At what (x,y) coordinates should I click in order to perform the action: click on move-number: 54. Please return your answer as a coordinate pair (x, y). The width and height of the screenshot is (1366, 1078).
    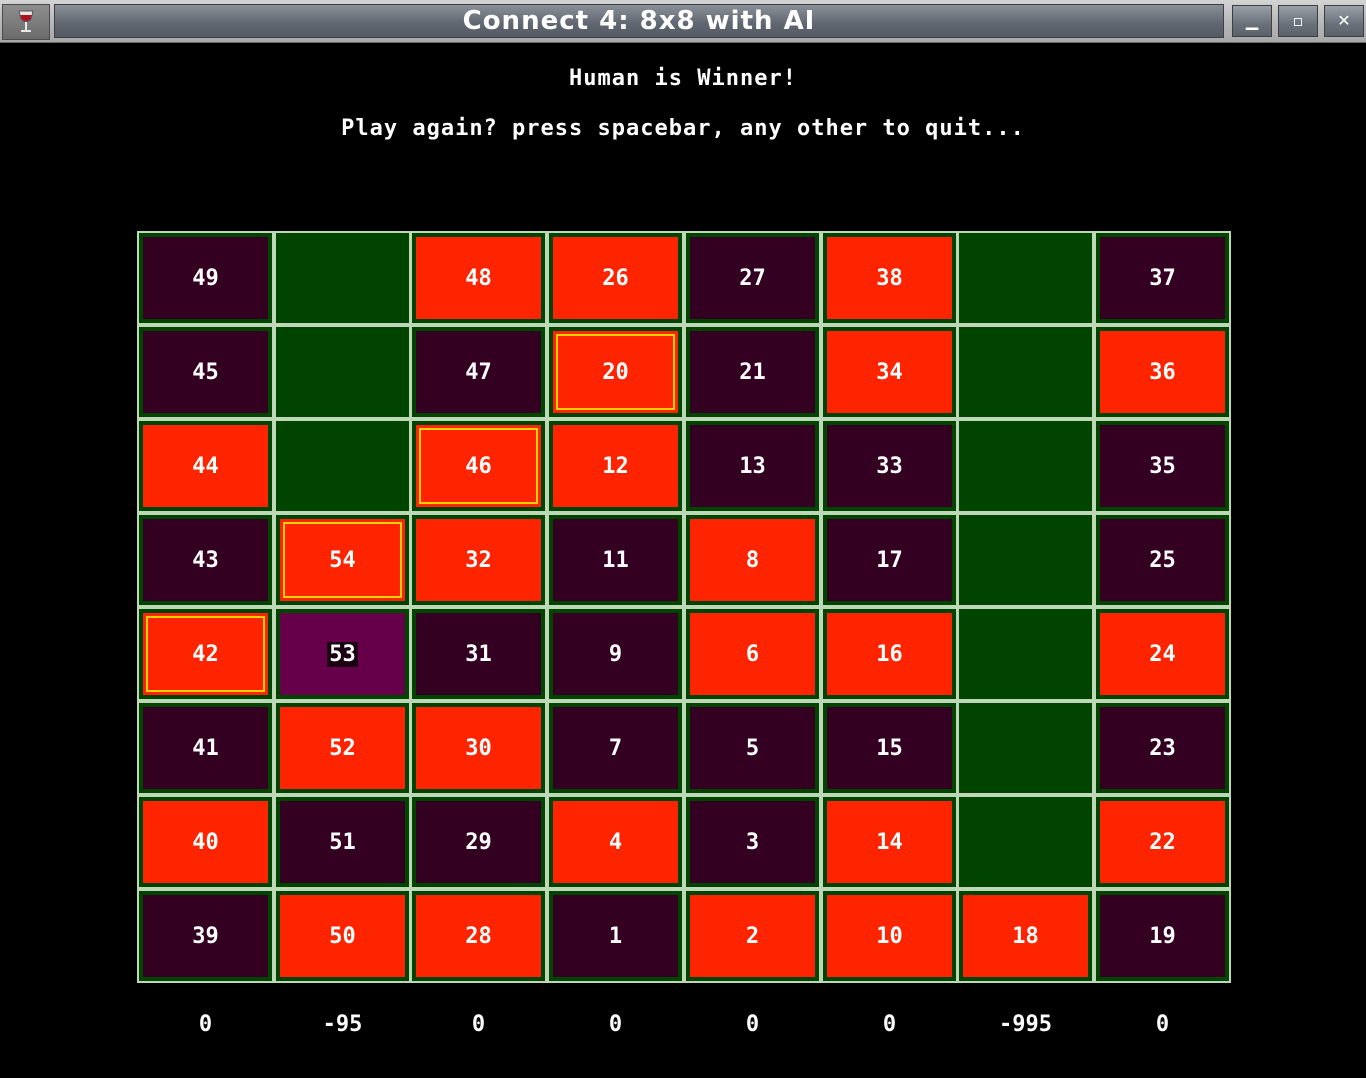
    Looking at the image, I should click on (342, 560).